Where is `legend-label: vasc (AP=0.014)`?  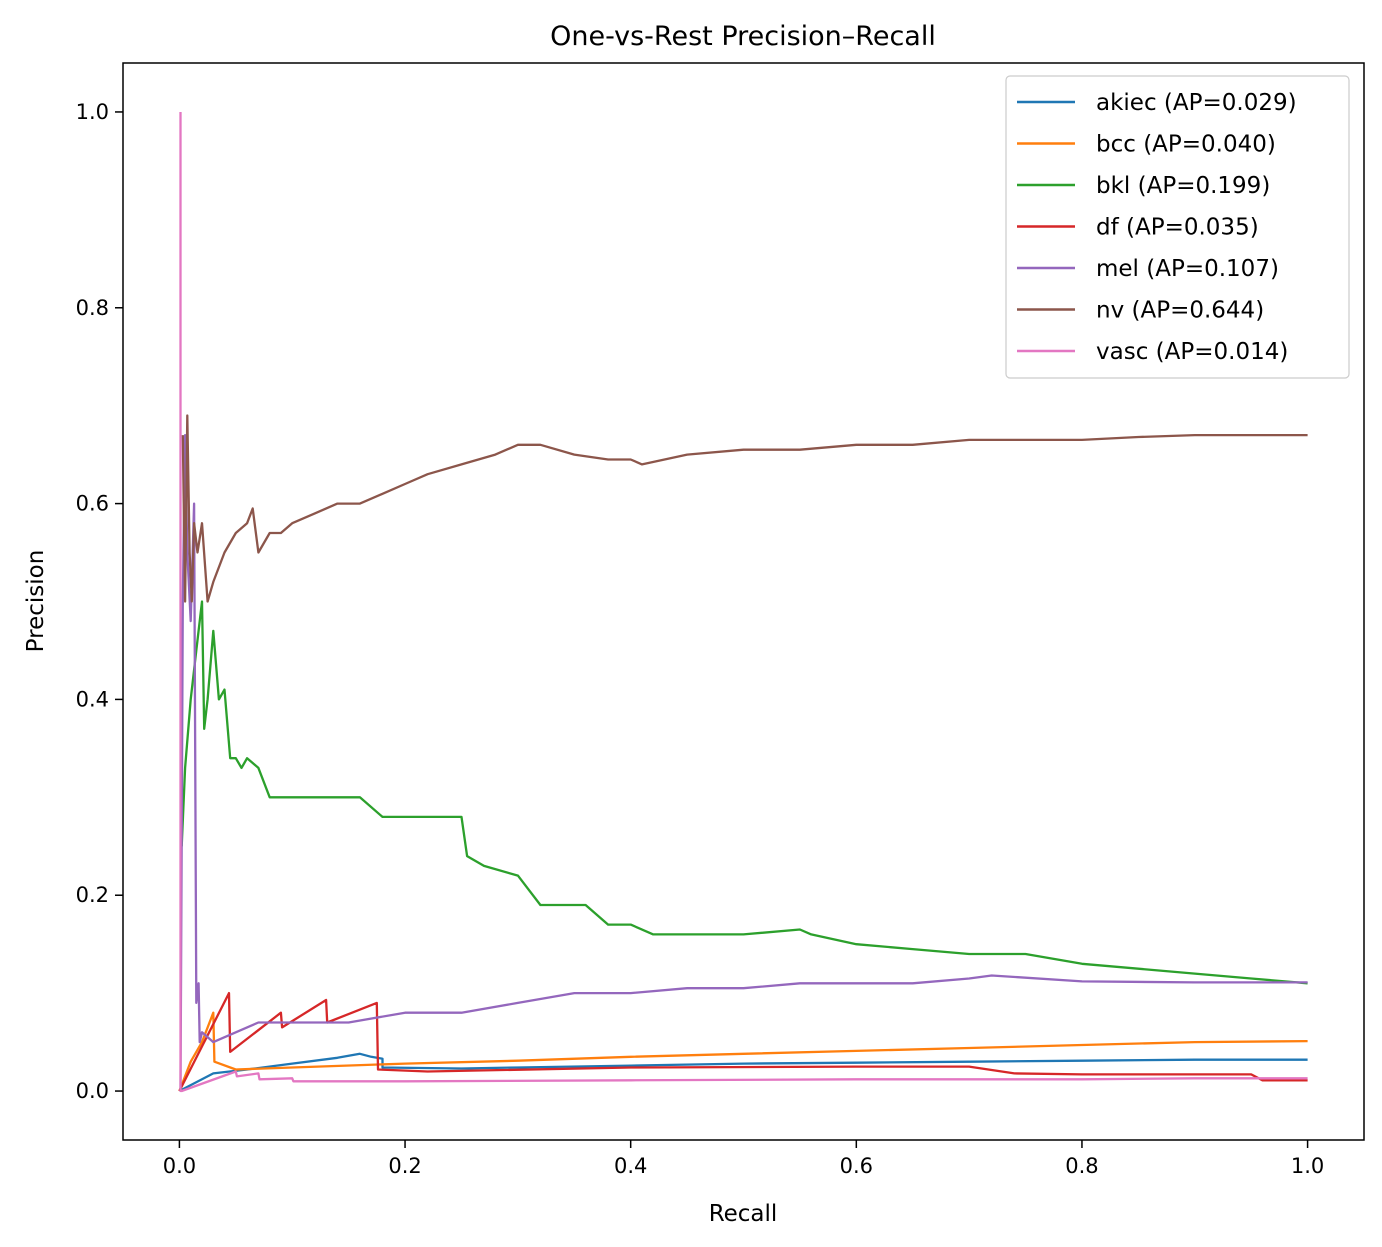 legend-label: vasc (AP=0.014) is located at coordinates (1192, 352).